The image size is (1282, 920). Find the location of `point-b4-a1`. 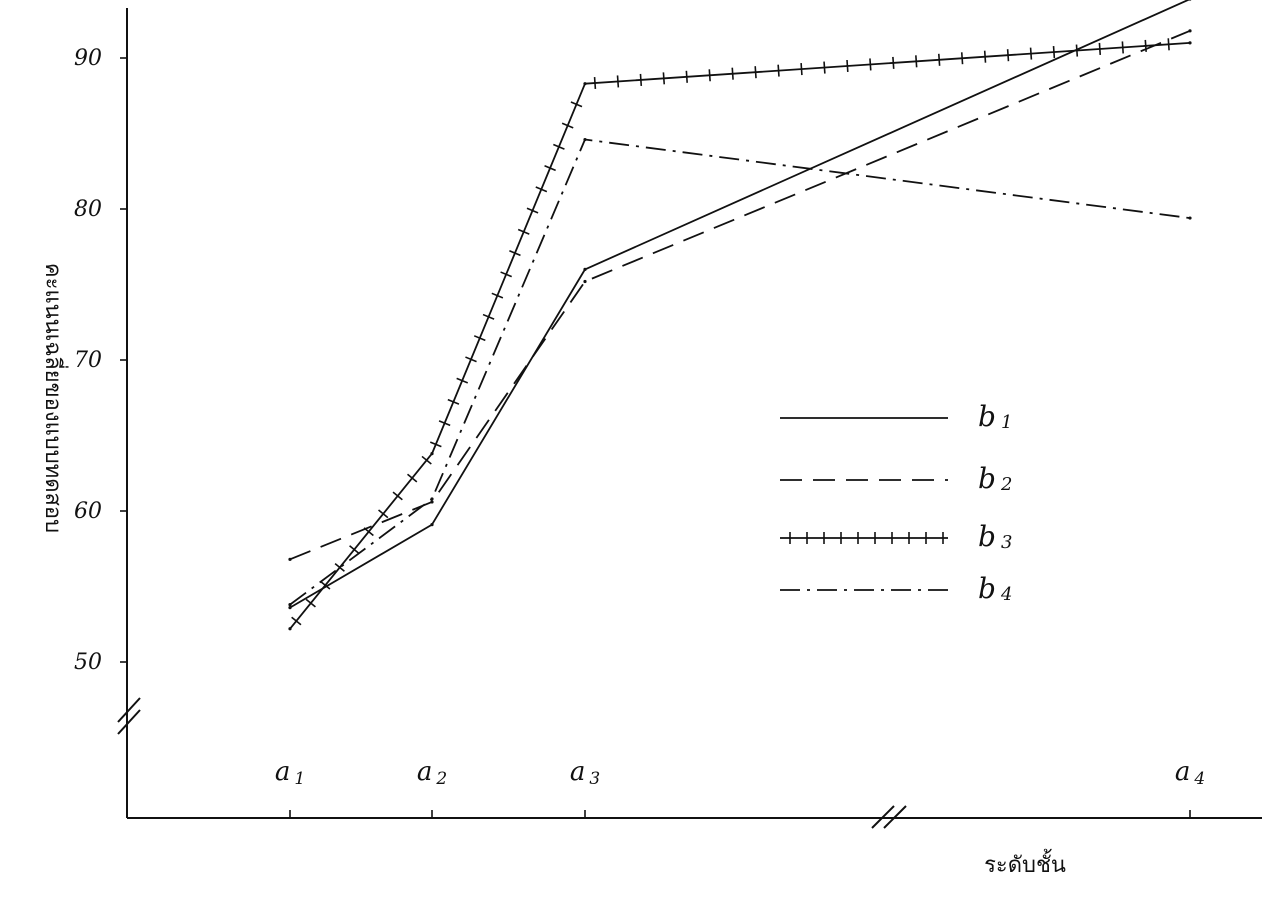

point-b4-a1 is located at coordinates (290, 605).